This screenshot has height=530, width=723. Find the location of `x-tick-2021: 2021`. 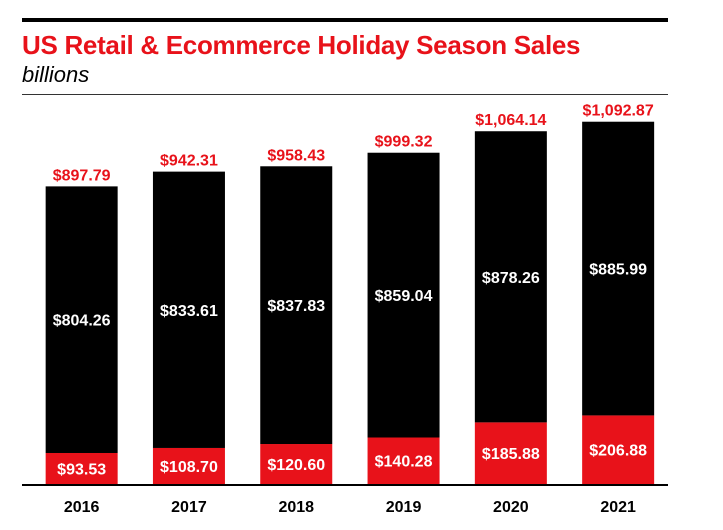

x-tick-2021: 2021 is located at coordinates (618, 507).